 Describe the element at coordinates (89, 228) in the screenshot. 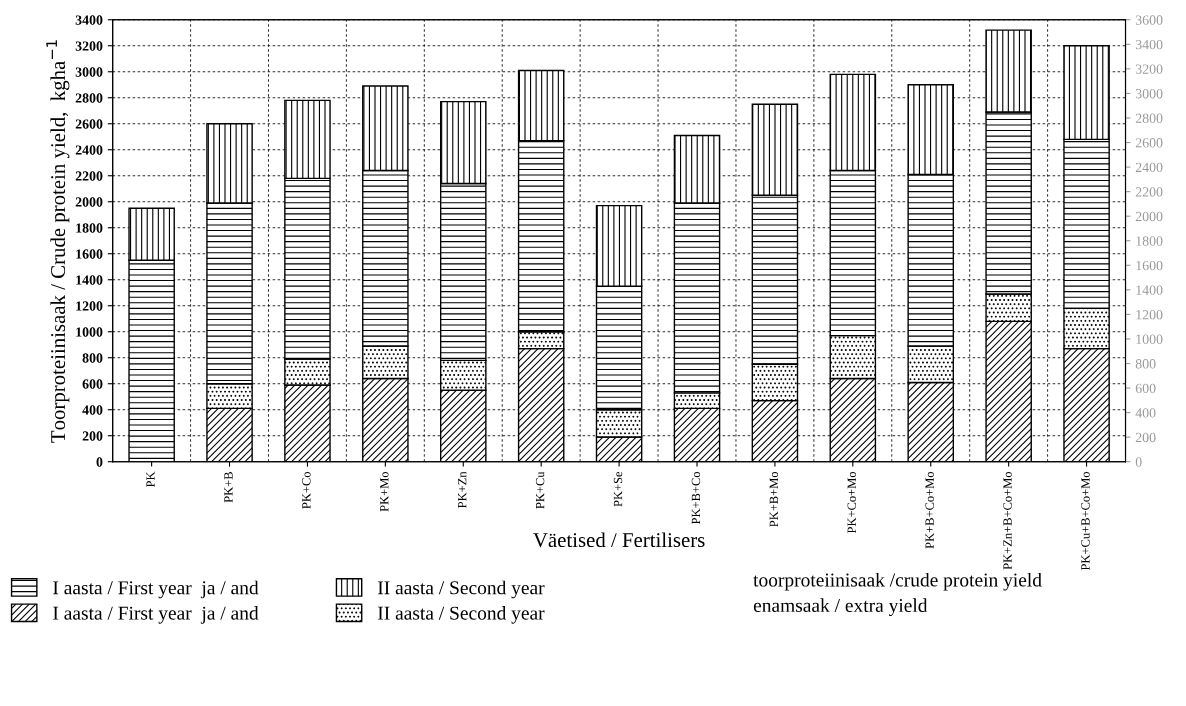

I see `y-tick-label: 1800` at that location.